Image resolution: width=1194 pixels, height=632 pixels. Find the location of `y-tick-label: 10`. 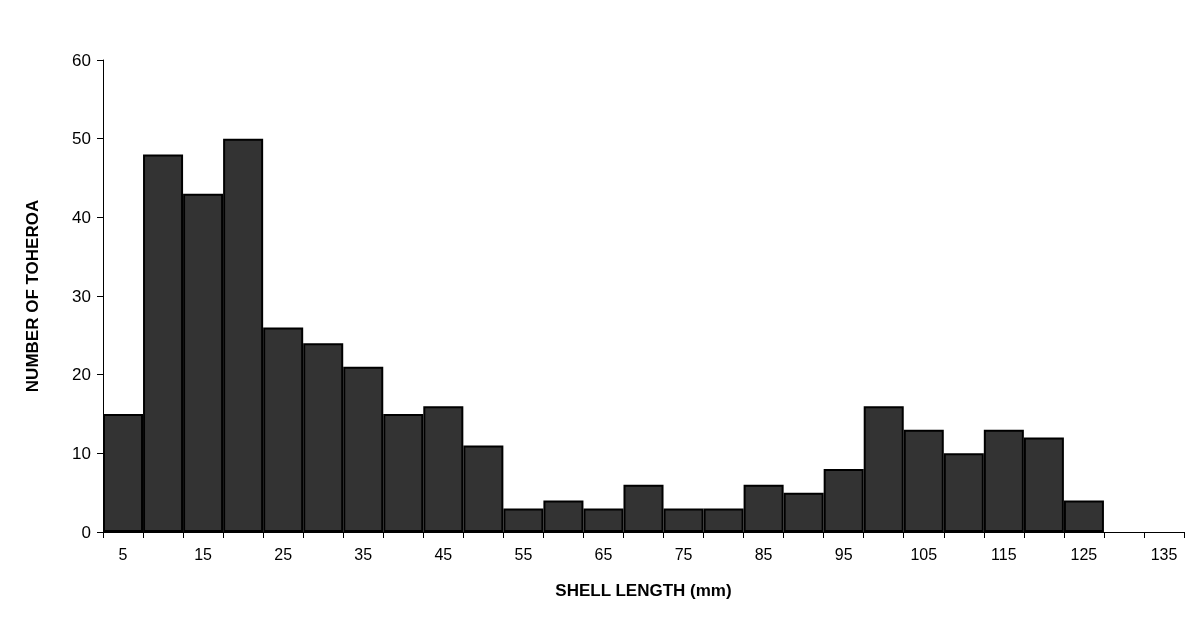

y-tick-label: 10 is located at coordinates (81, 453).